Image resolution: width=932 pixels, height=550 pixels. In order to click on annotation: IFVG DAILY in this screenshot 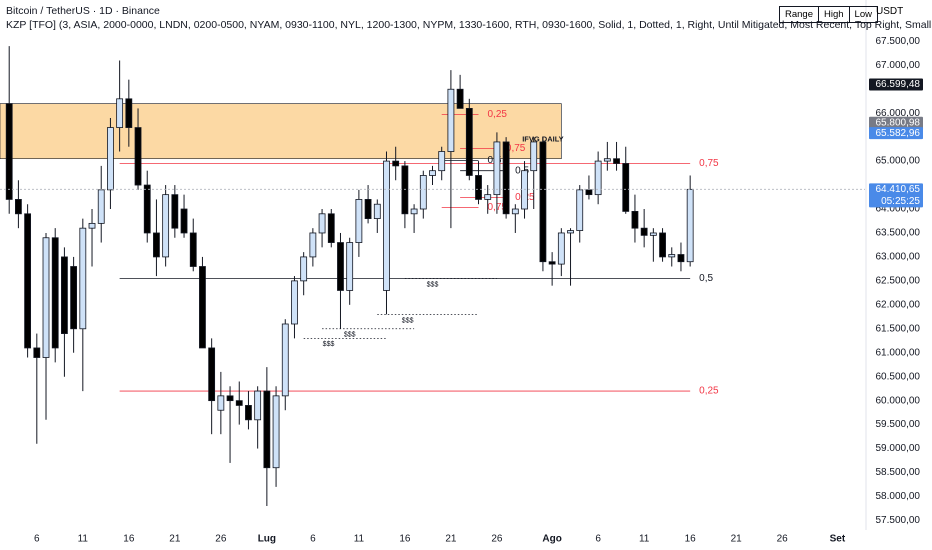, I will do `click(542, 139)`.